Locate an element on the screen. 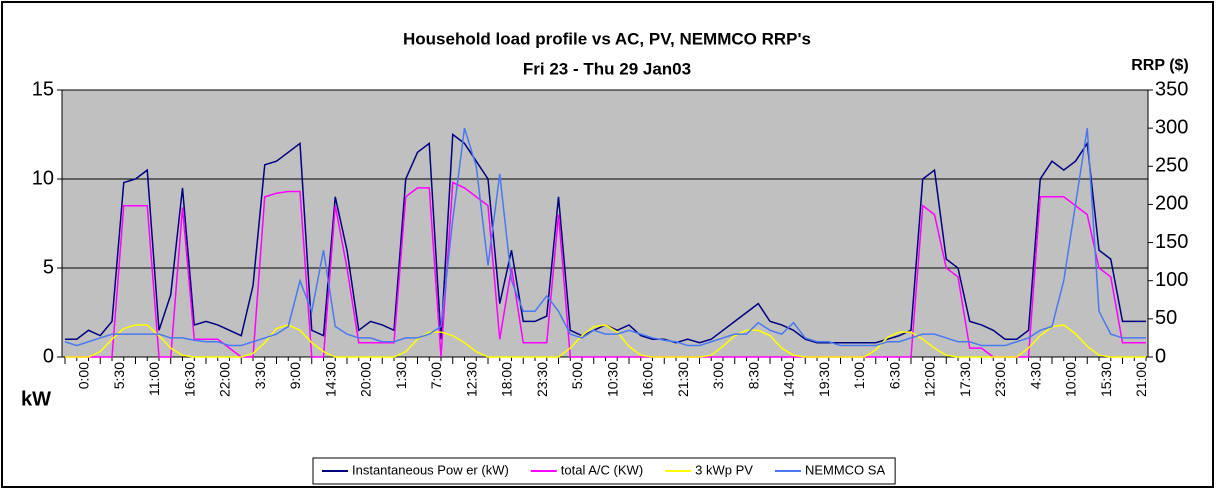 This screenshot has height=495, width=1216. x-tick-label: 18:00 is located at coordinates (507, 379).